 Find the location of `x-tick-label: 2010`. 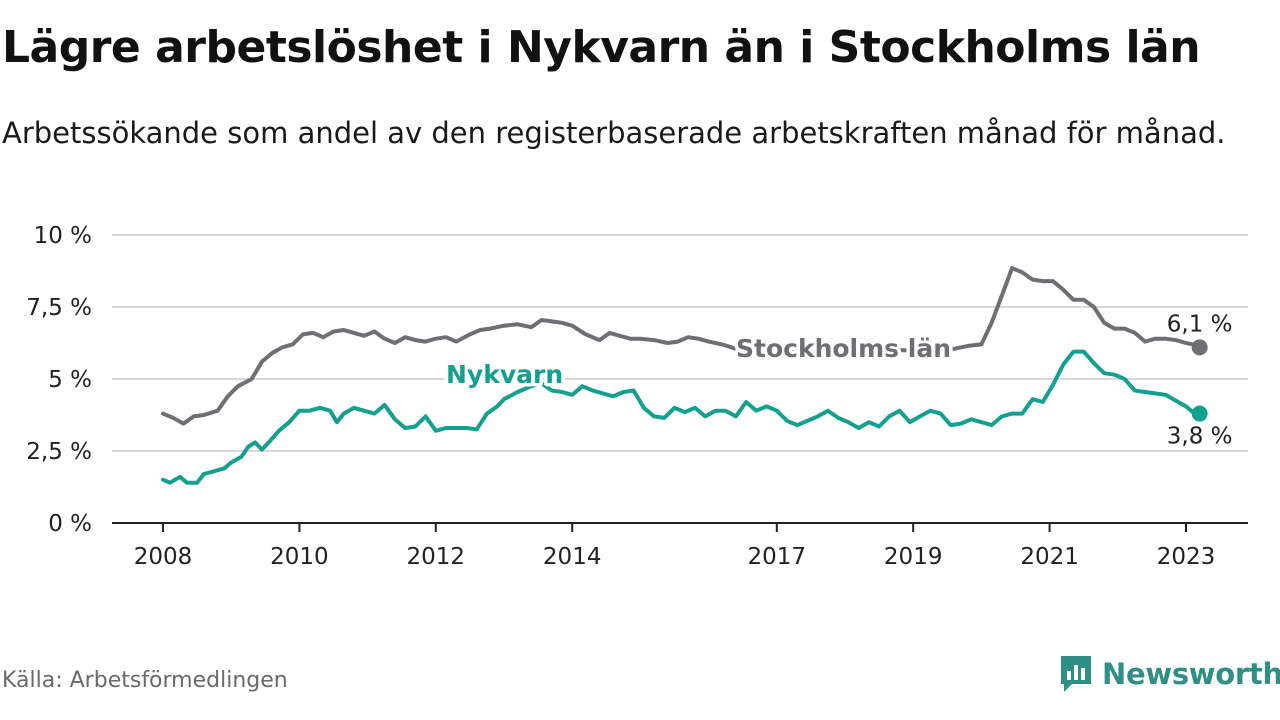

x-tick-label: 2010 is located at coordinates (299, 557).